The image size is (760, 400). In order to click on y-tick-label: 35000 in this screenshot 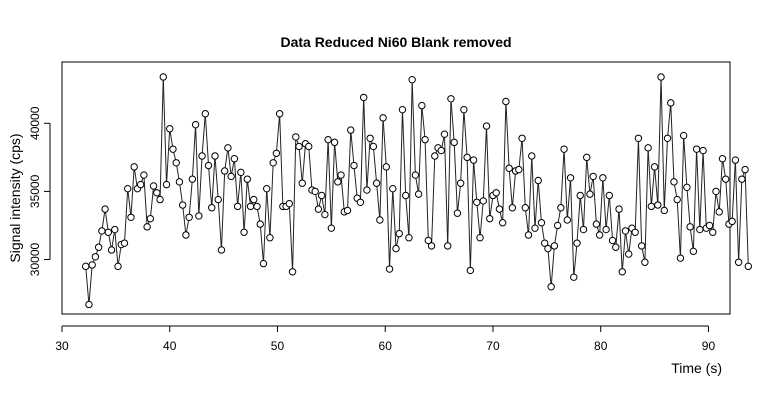, I will do `click(35, 191)`.